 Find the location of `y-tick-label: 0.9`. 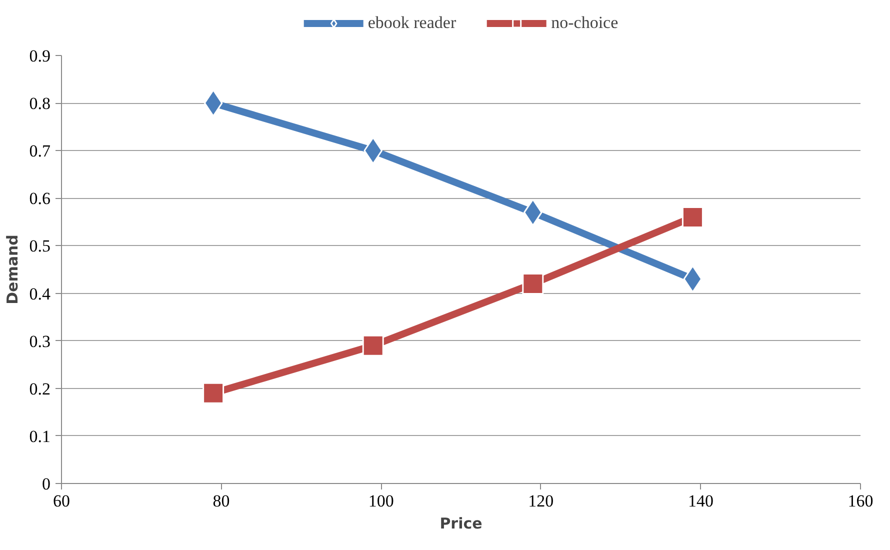

y-tick-label: 0.9 is located at coordinates (39, 56).